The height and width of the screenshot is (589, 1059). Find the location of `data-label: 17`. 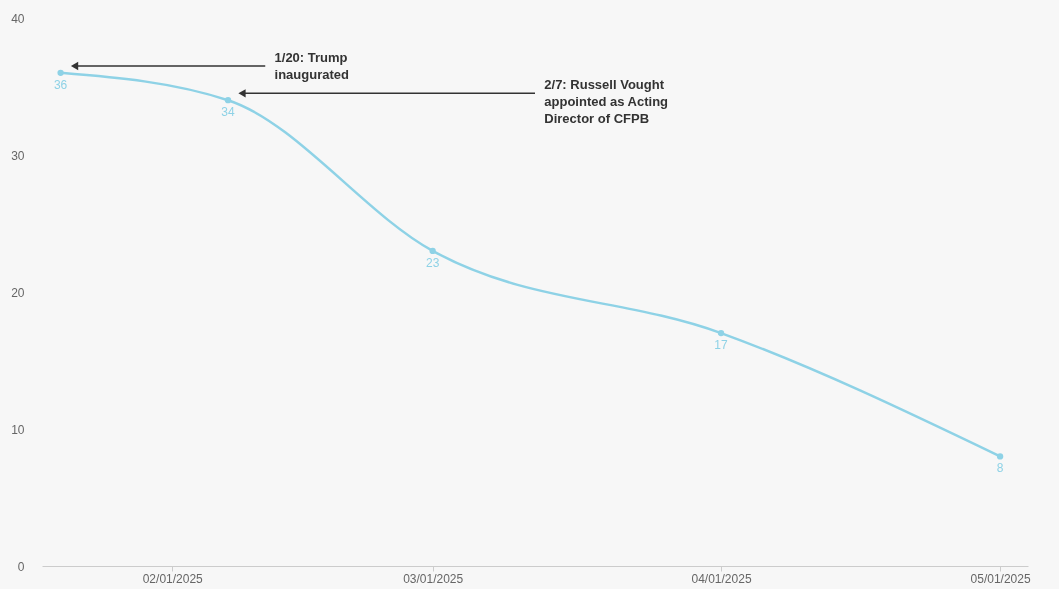

data-label: 17 is located at coordinates (721, 345).